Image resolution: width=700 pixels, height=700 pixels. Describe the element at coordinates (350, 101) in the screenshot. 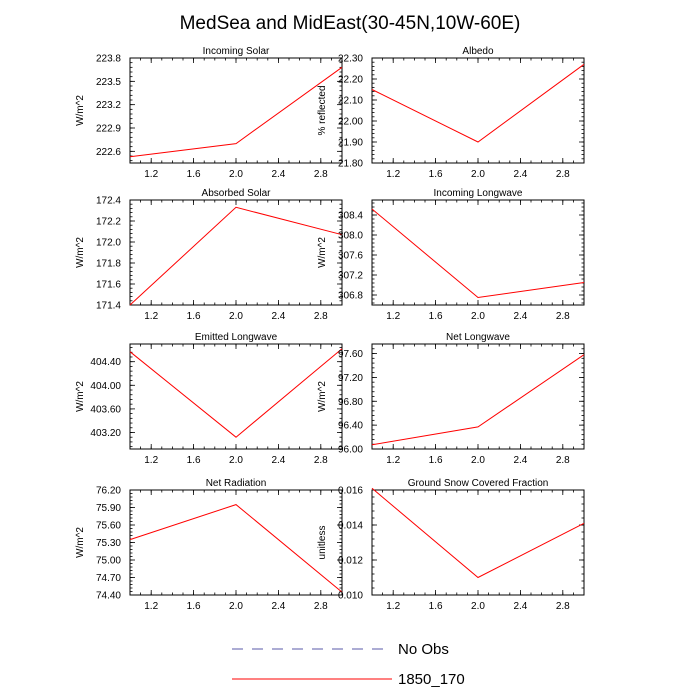

I see `y-tick-label: 22.10` at that location.